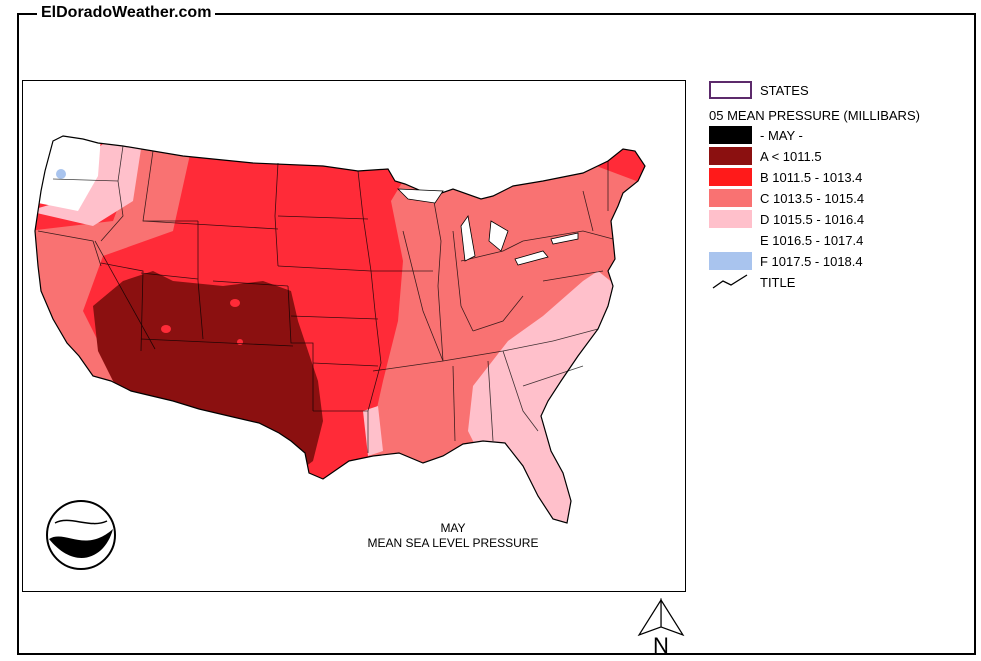 Image resolution: width=981 pixels, height=661 pixels. What do you see at coordinates (791, 156) in the screenshot?
I see `class-label: A < 1011.5` at bounding box center [791, 156].